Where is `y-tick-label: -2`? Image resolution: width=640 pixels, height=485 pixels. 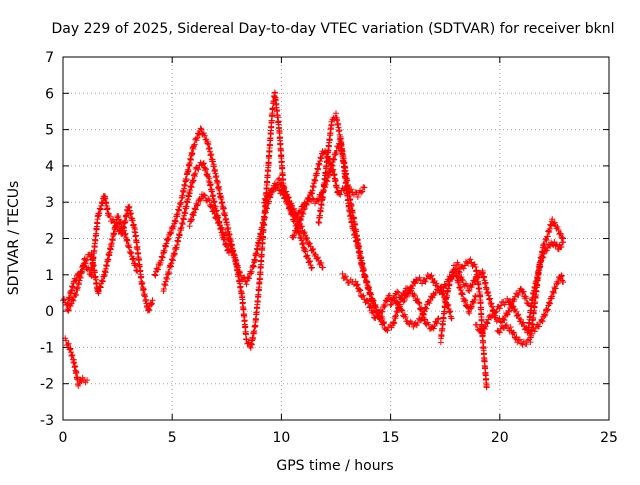 y-tick-label: -2 is located at coordinates (47, 385).